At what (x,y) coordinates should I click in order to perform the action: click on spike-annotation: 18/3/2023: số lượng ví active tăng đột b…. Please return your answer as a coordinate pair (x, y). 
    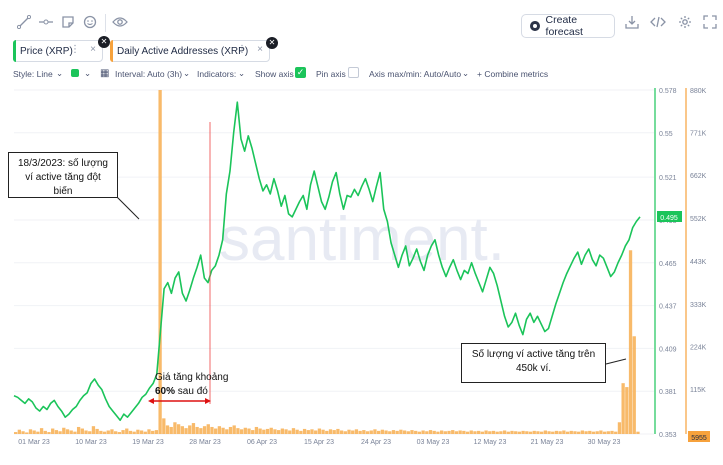
    Looking at the image, I should click on (63, 175).